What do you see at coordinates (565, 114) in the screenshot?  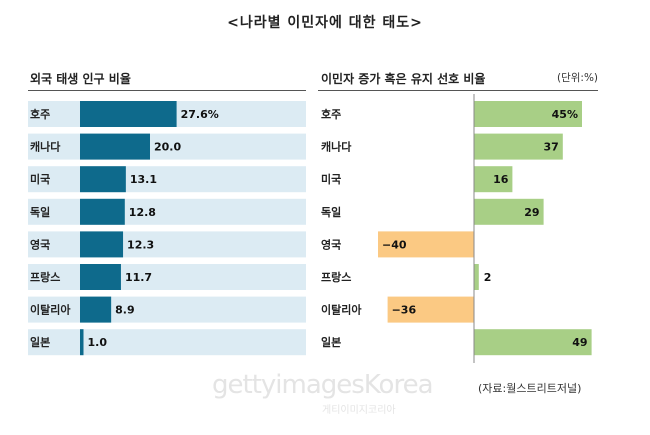 I see `right-value-label: 45%` at bounding box center [565, 114].